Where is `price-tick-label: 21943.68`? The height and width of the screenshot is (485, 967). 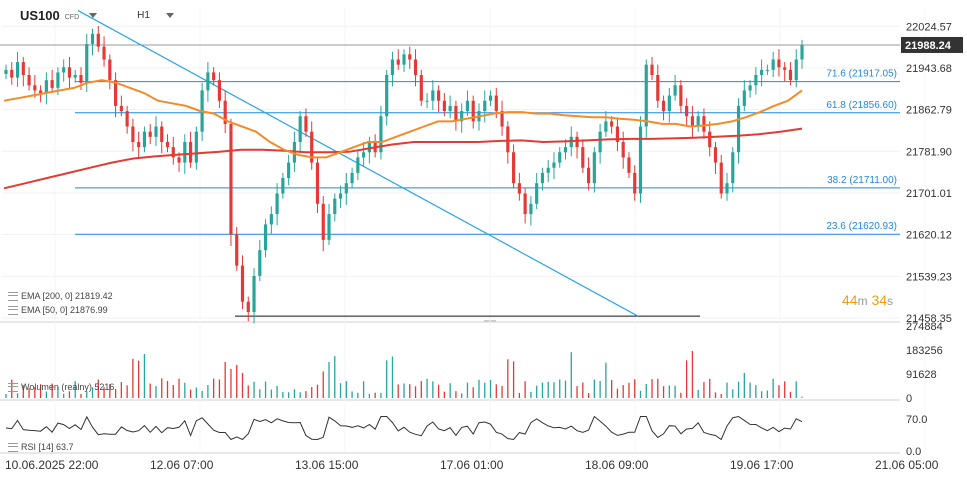 price-tick-label: 21943.68 is located at coordinates (929, 69).